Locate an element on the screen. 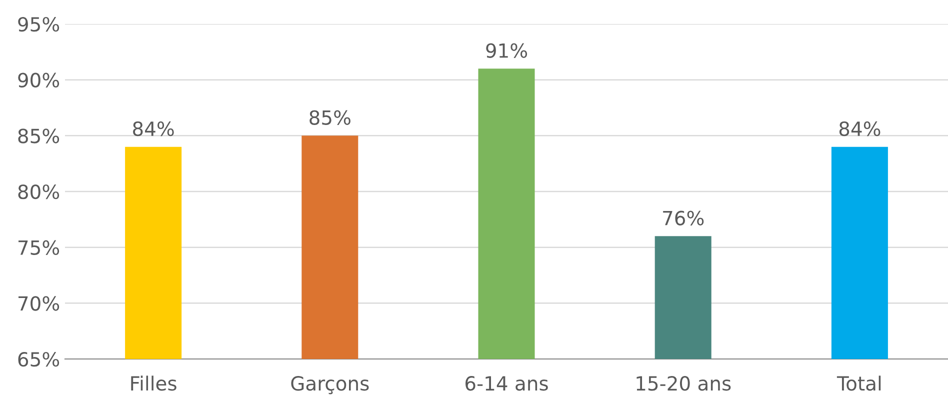 The width and height of the screenshot is (948, 401). x-tick-label: Filles is located at coordinates (153, 383).